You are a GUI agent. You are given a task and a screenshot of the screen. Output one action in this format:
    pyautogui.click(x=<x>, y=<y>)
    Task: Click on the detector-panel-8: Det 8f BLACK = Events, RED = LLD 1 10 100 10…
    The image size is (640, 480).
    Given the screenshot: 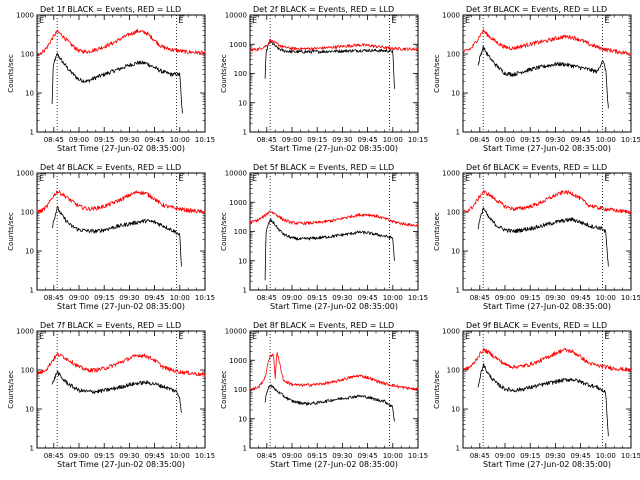 What is the action you would take?
    pyautogui.click(x=324, y=395)
    